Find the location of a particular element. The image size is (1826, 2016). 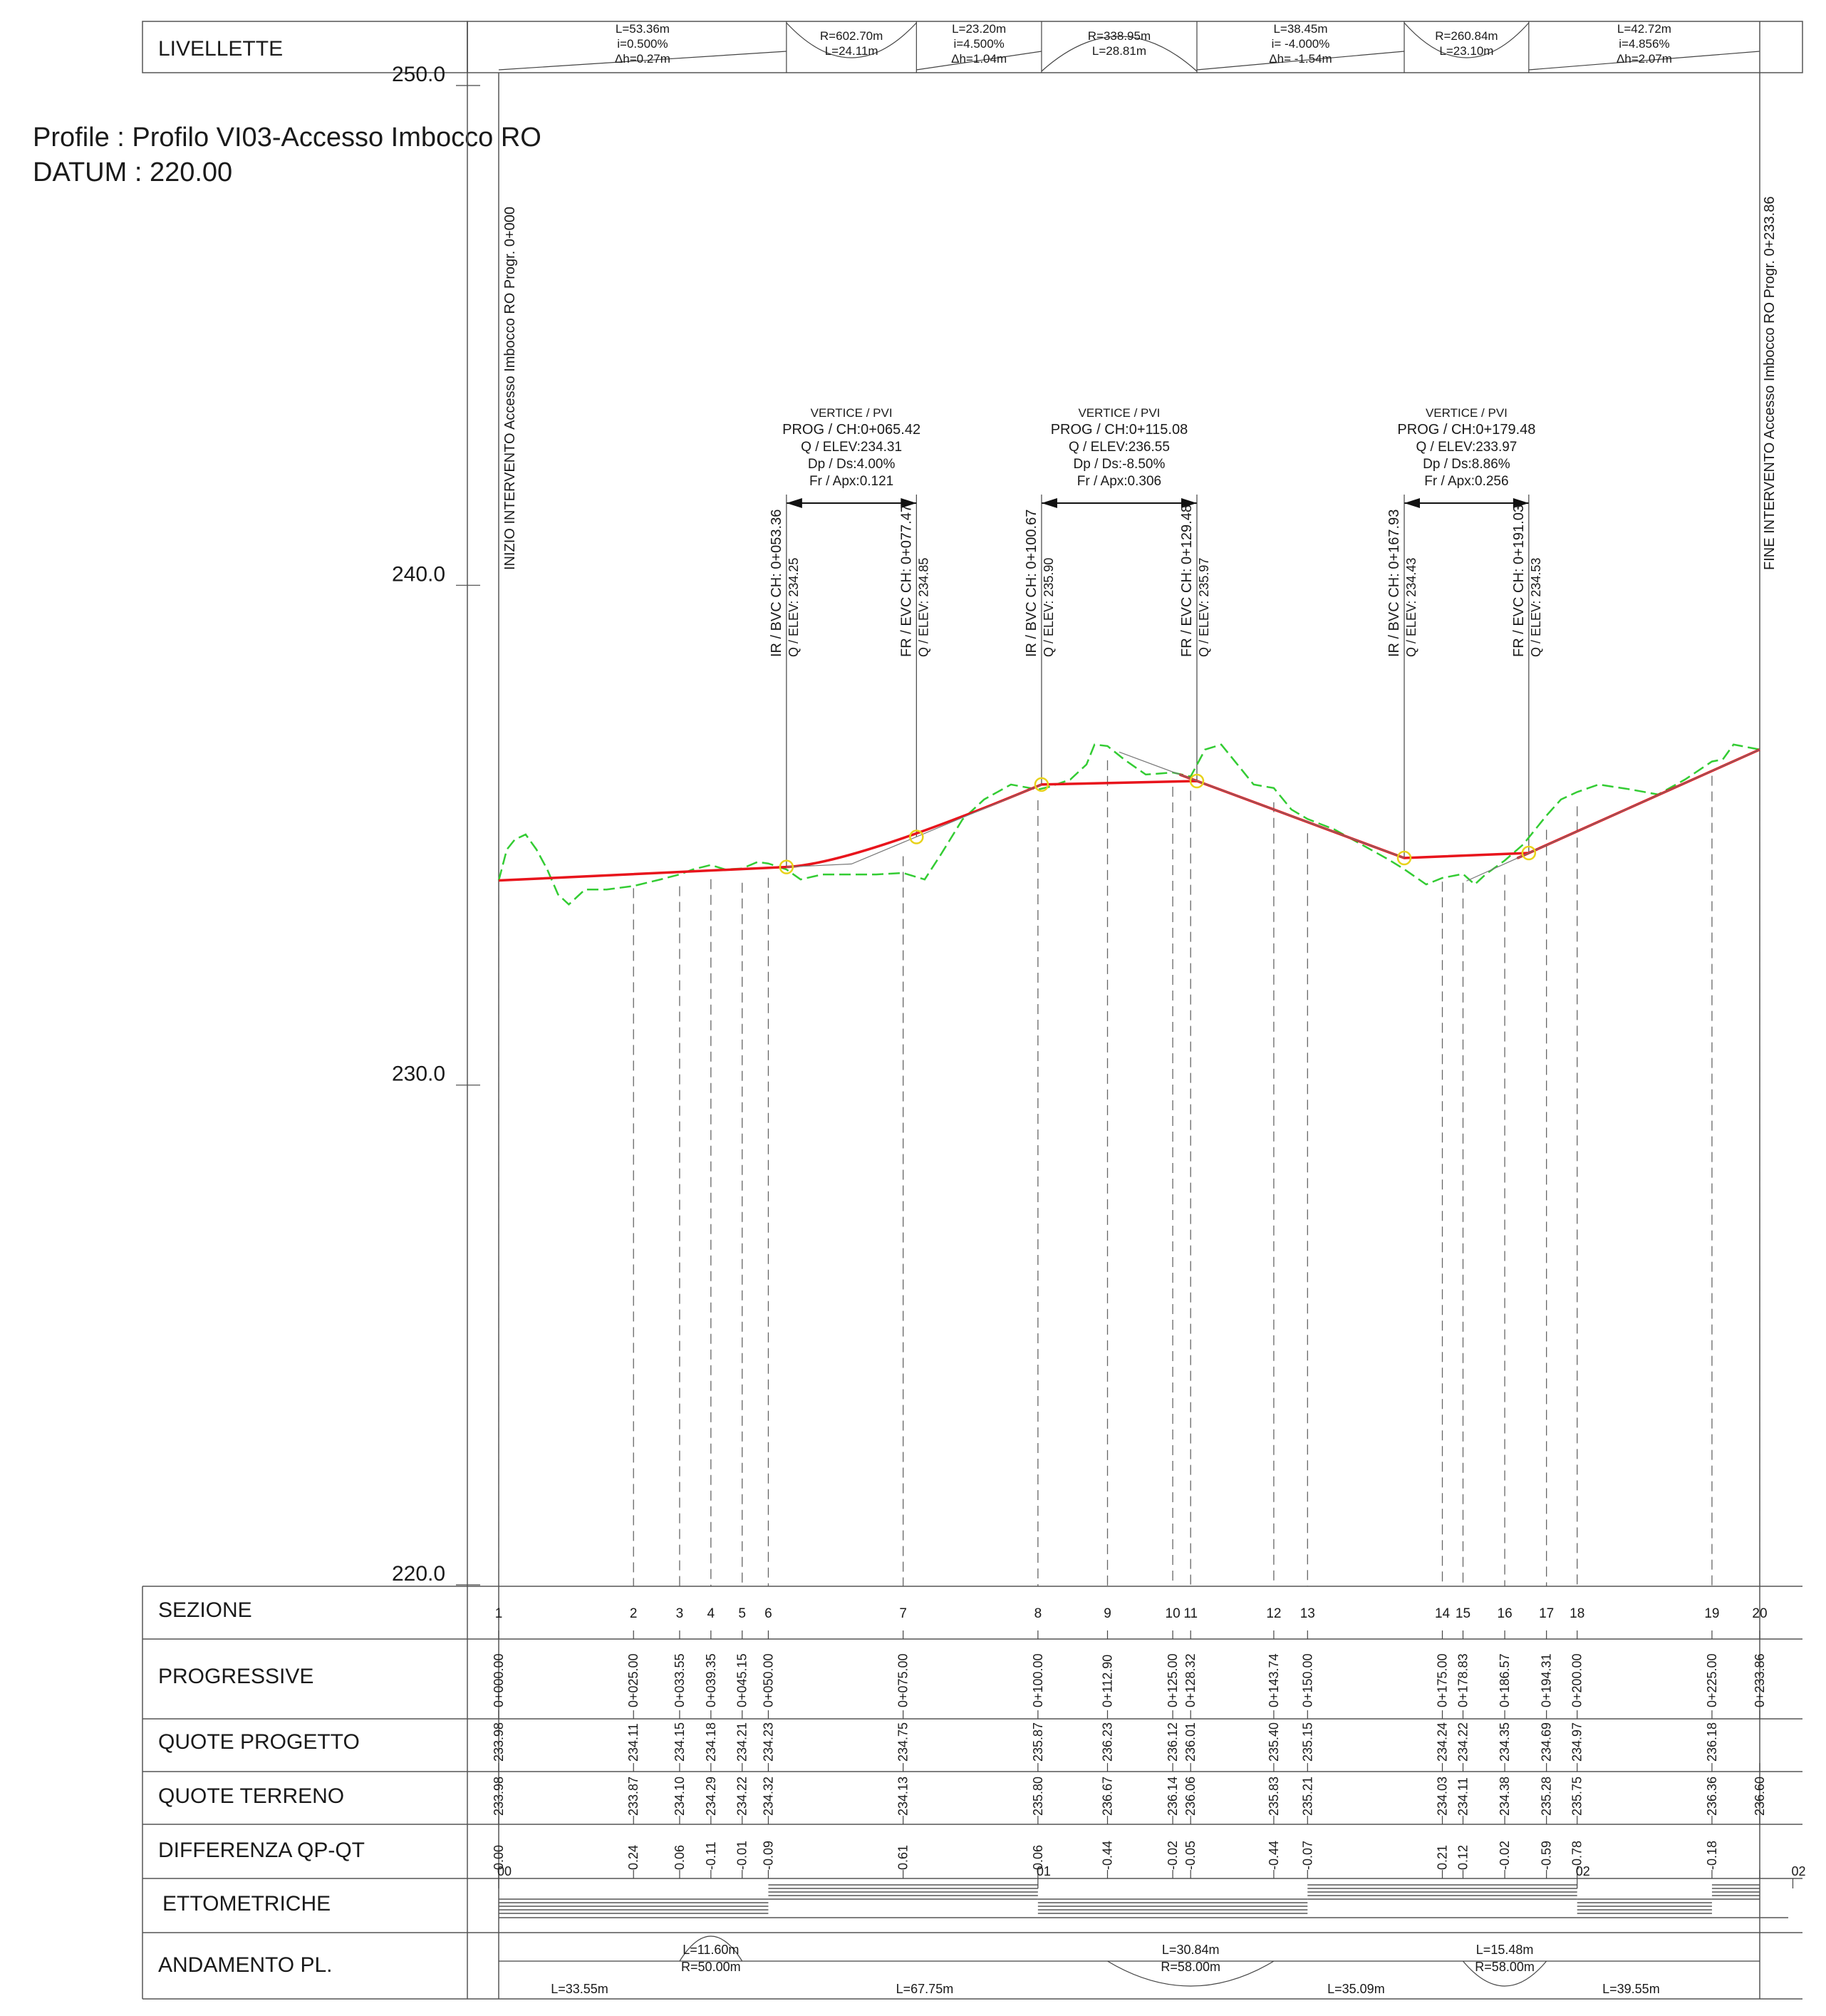

pvi-elev-label: Q / ELEV: 234.53 is located at coordinates (1536, 608).